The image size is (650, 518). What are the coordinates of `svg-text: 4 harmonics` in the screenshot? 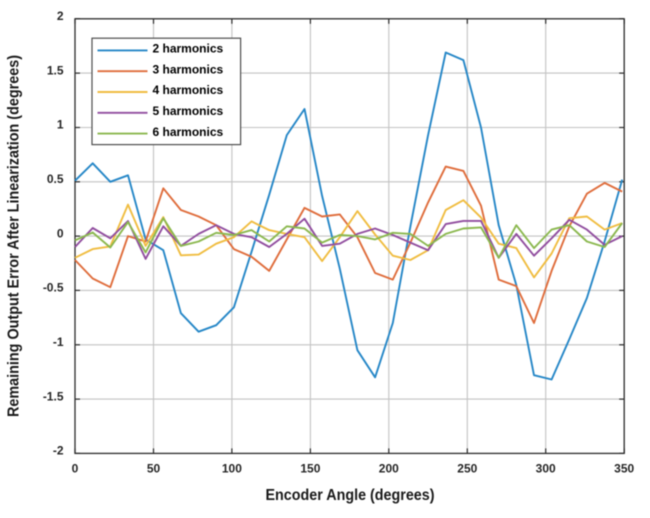 It's located at (188, 90).